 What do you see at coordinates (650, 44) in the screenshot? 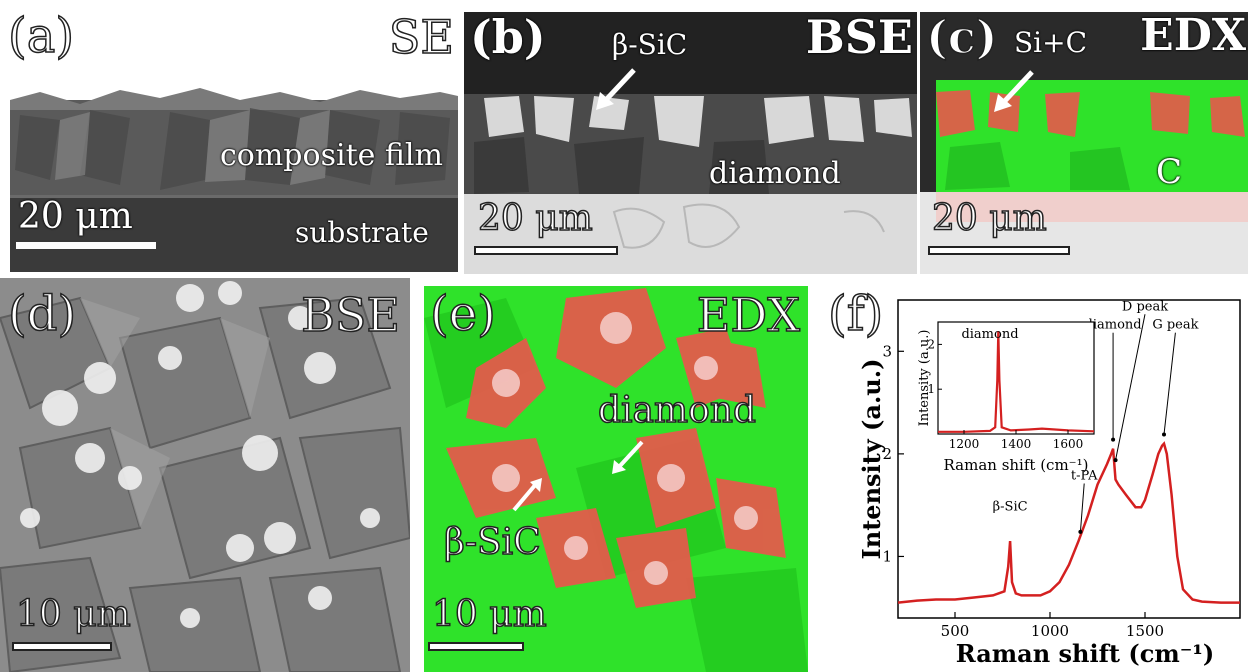
I see `panel-b-sic-label: β-SiC` at bounding box center [650, 44].